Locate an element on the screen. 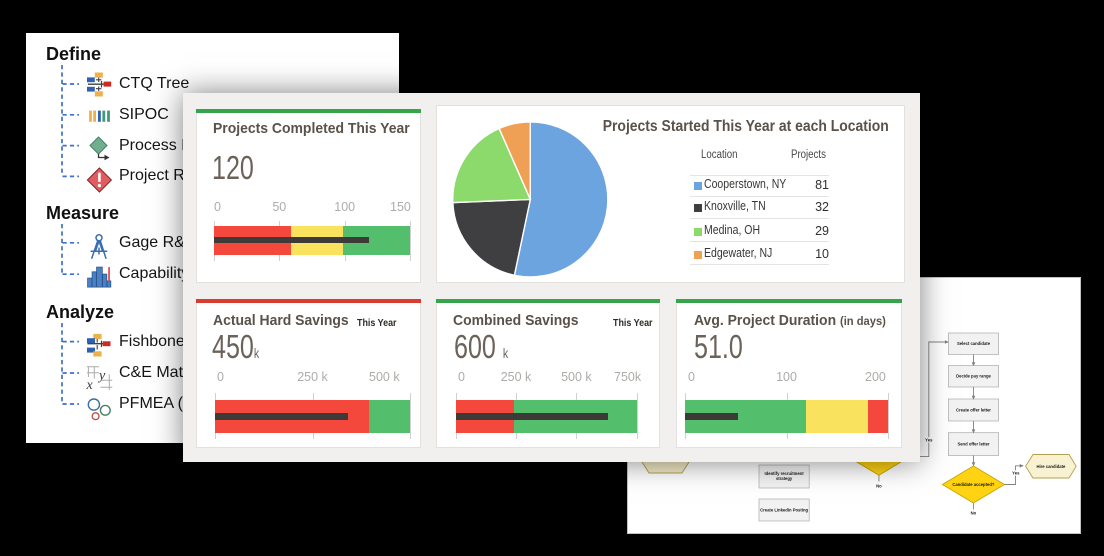 This screenshot has height=556, width=1104. svg-text: Create LinkedIn Posting is located at coordinates (784, 510).